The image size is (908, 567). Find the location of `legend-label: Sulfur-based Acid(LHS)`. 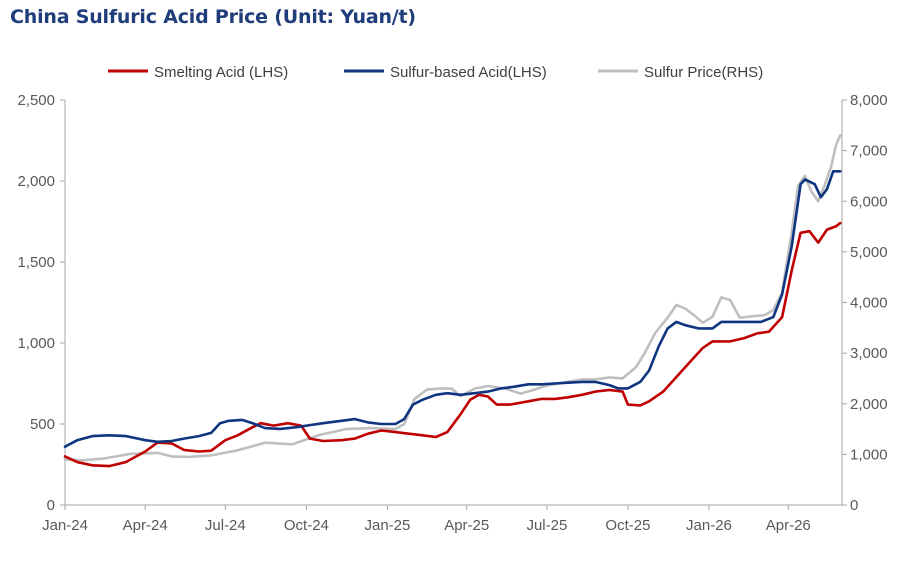

legend-label: Sulfur-based Acid(LHS) is located at coordinates (468, 72).